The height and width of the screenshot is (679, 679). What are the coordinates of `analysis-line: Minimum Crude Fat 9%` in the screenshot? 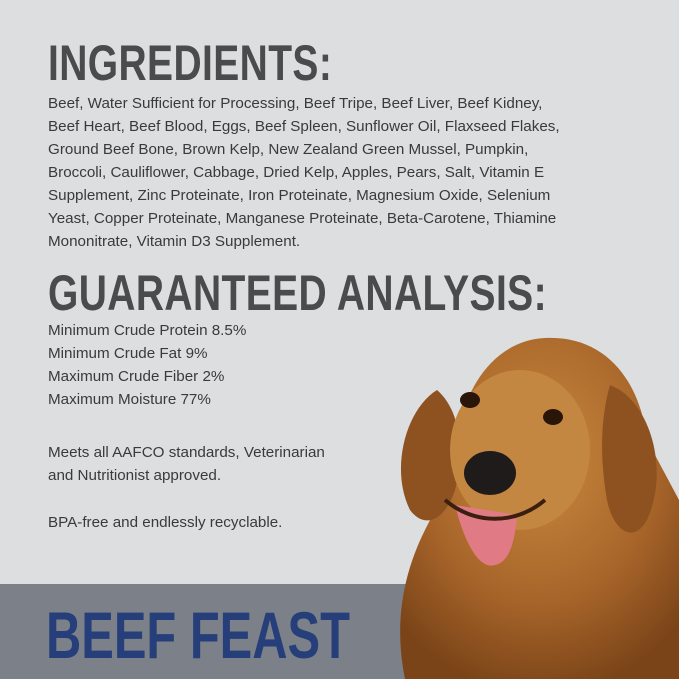 It's located at (128, 353).